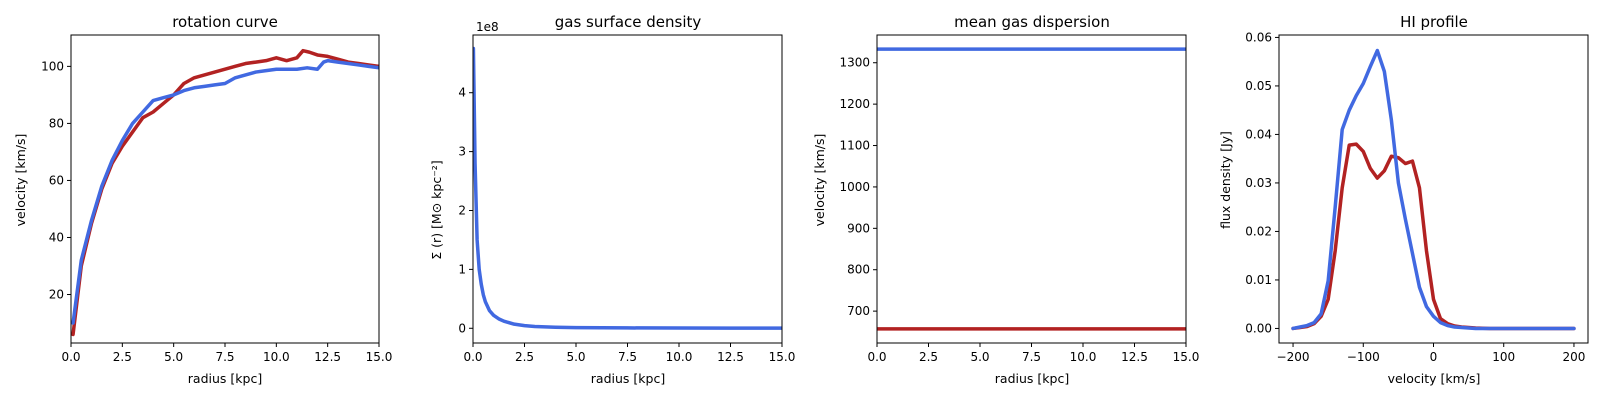  I want to click on y-tick-label: 0.02, so click(1258, 231).